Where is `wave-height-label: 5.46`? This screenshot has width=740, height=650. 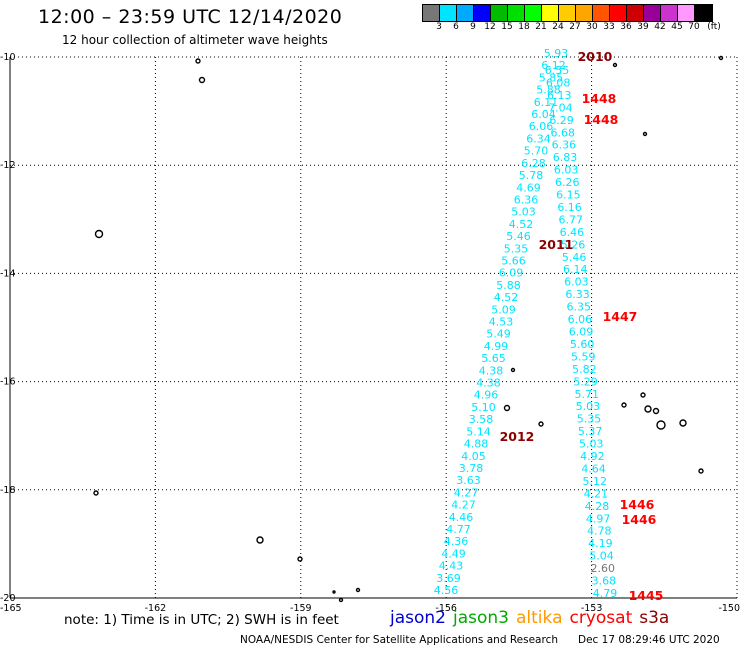 wave-height-label: 5.46 is located at coordinates (574, 257).